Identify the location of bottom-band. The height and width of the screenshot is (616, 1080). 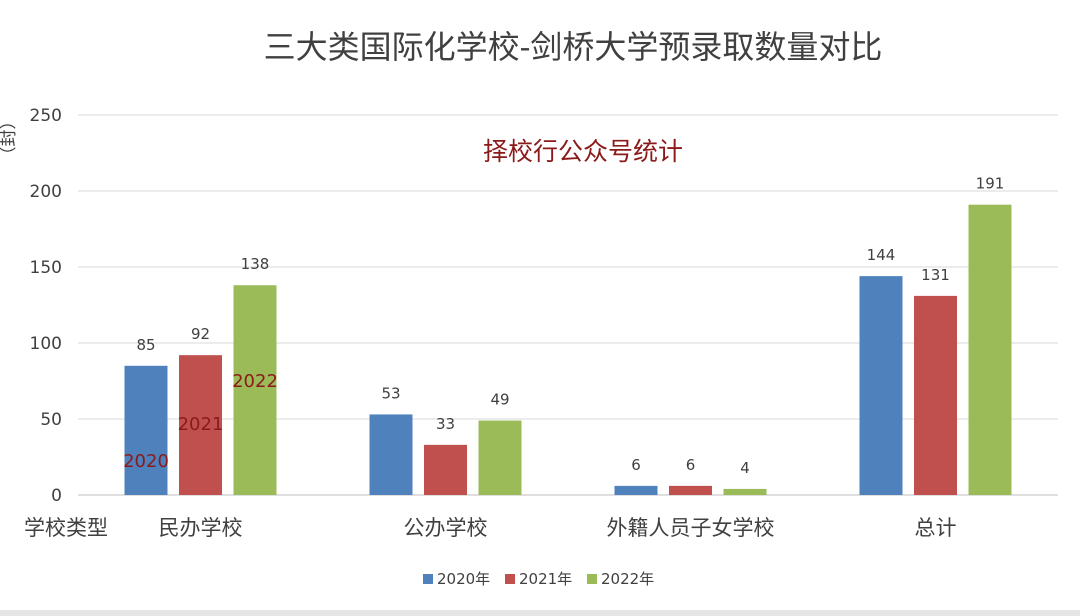
(540, 613).